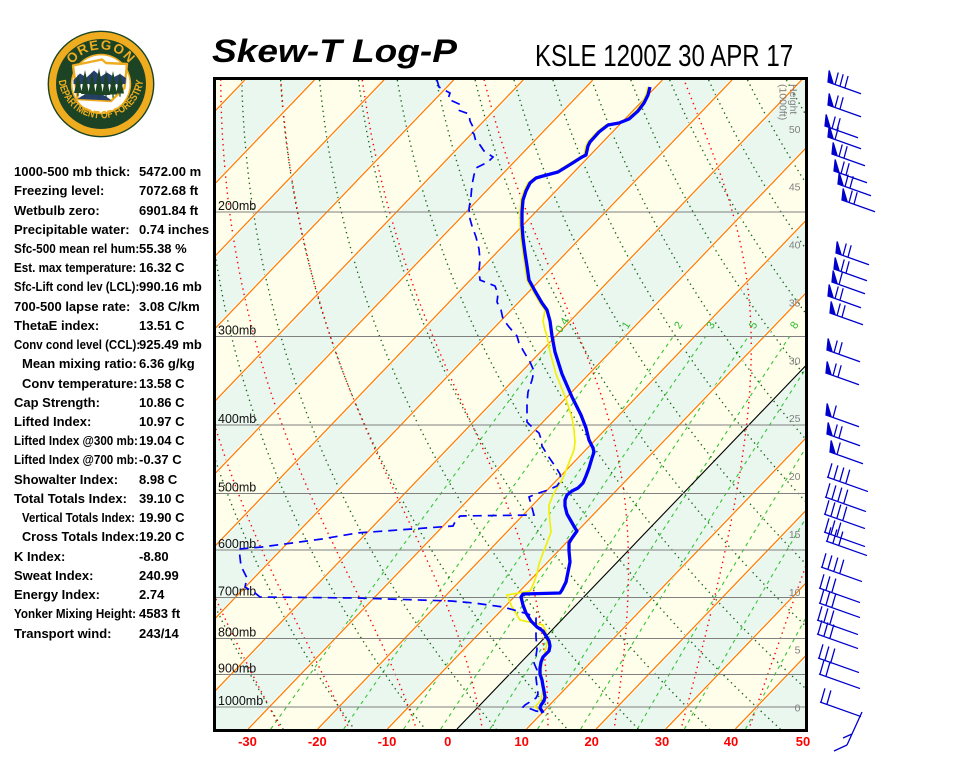 The height and width of the screenshot is (768, 960). Describe the element at coordinates (237, 331) in the screenshot. I see `svg-text: 300mb` at that location.